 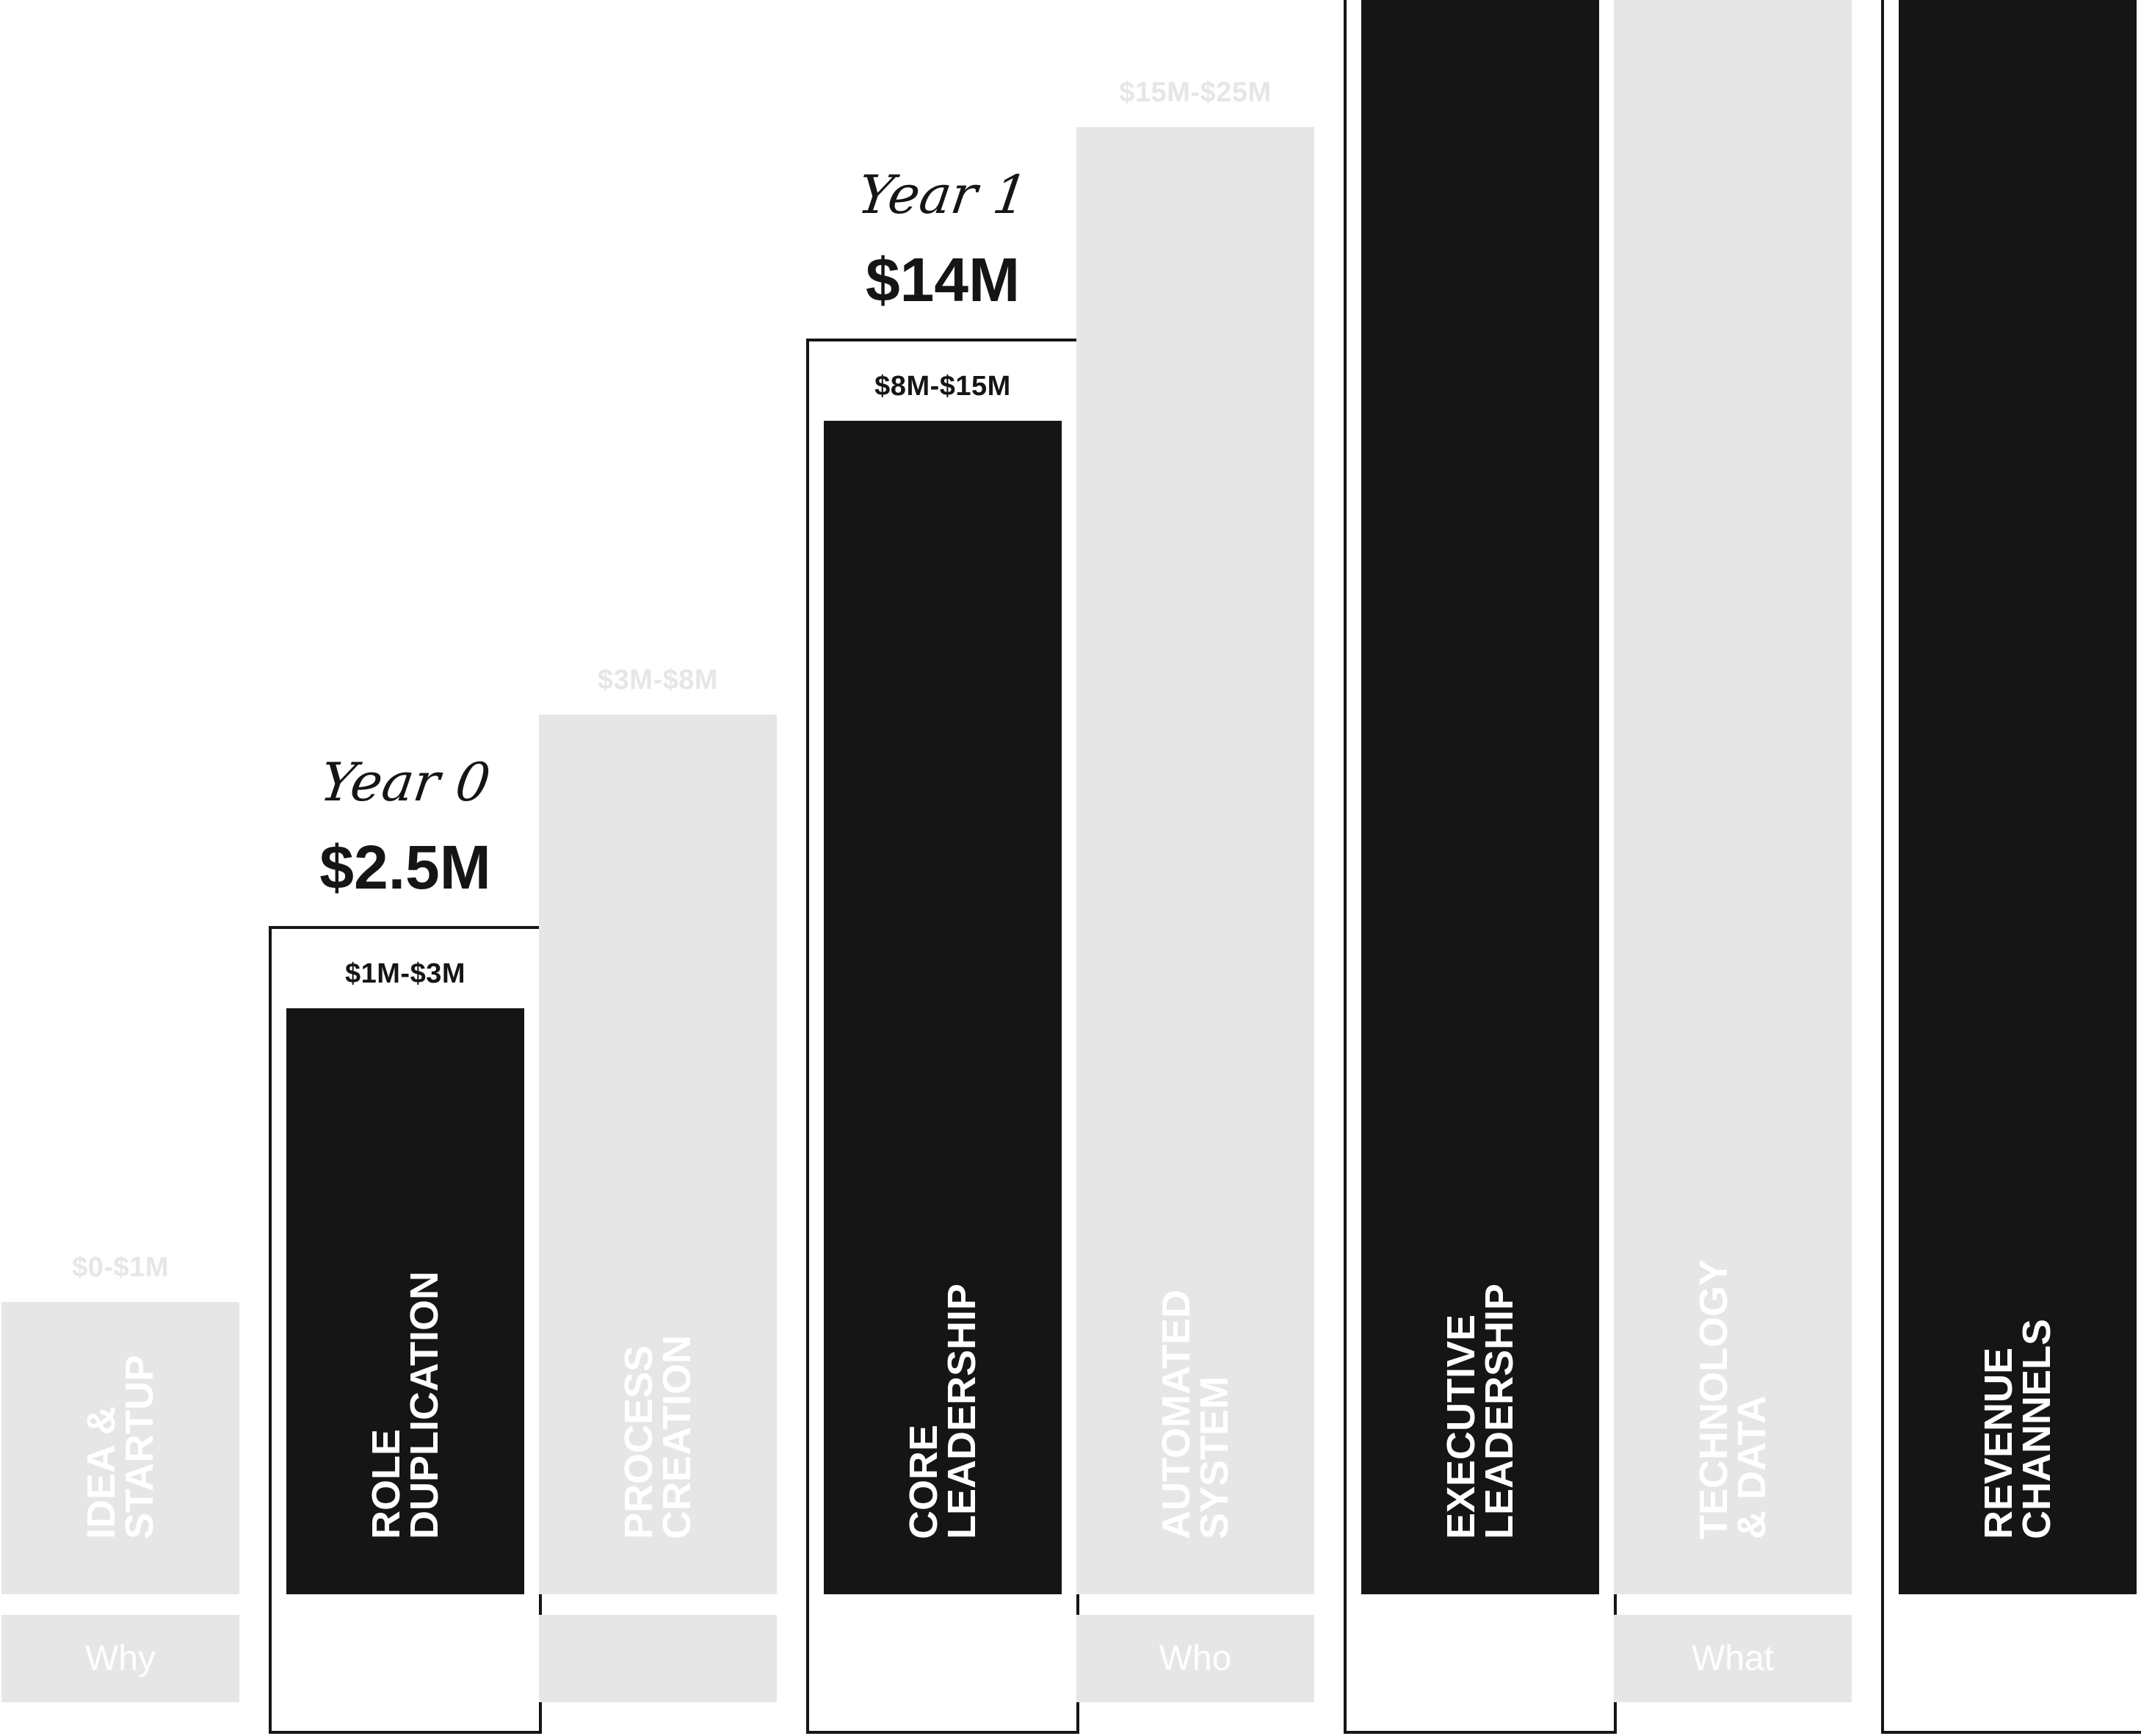 What do you see at coordinates (1714, 1399) in the screenshot?
I see `stage-label-line: TECHNOLOGY` at bounding box center [1714, 1399].